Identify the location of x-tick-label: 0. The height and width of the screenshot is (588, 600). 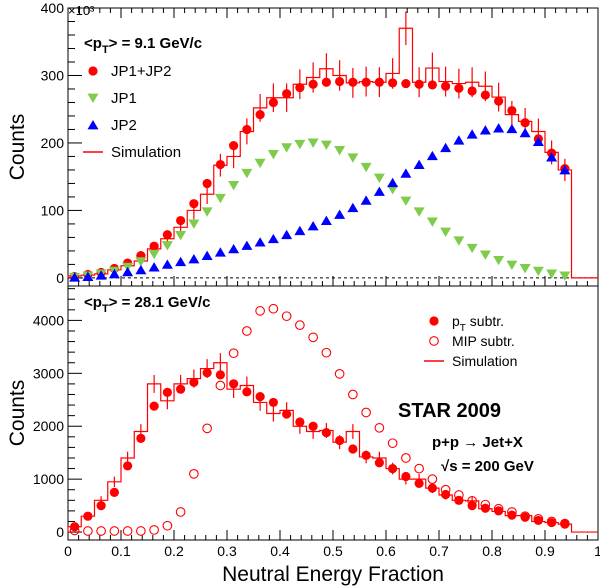
(68, 551).